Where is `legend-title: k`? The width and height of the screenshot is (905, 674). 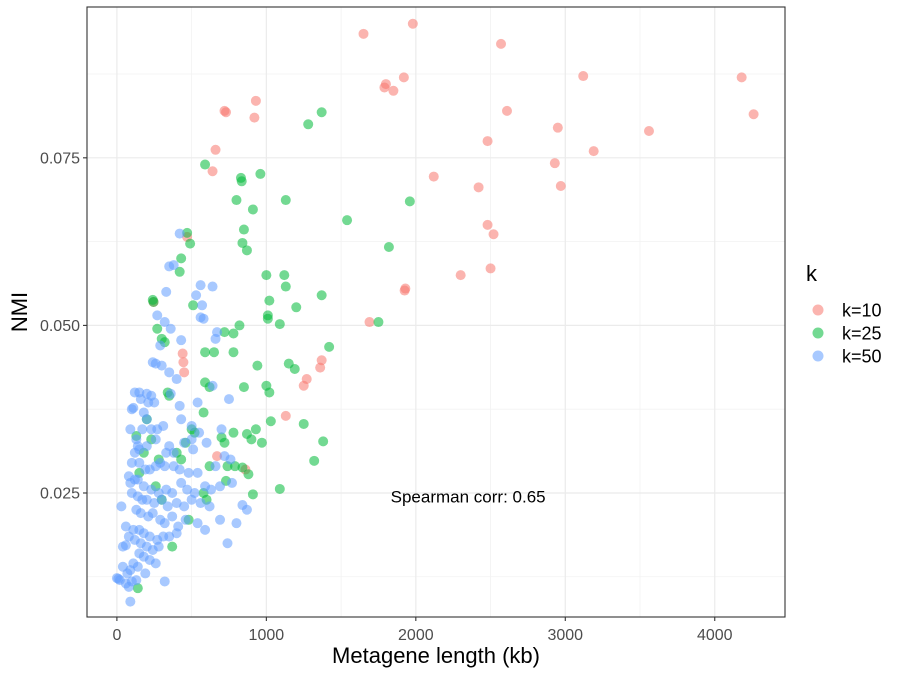
legend-title: k is located at coordinates (812, 273).